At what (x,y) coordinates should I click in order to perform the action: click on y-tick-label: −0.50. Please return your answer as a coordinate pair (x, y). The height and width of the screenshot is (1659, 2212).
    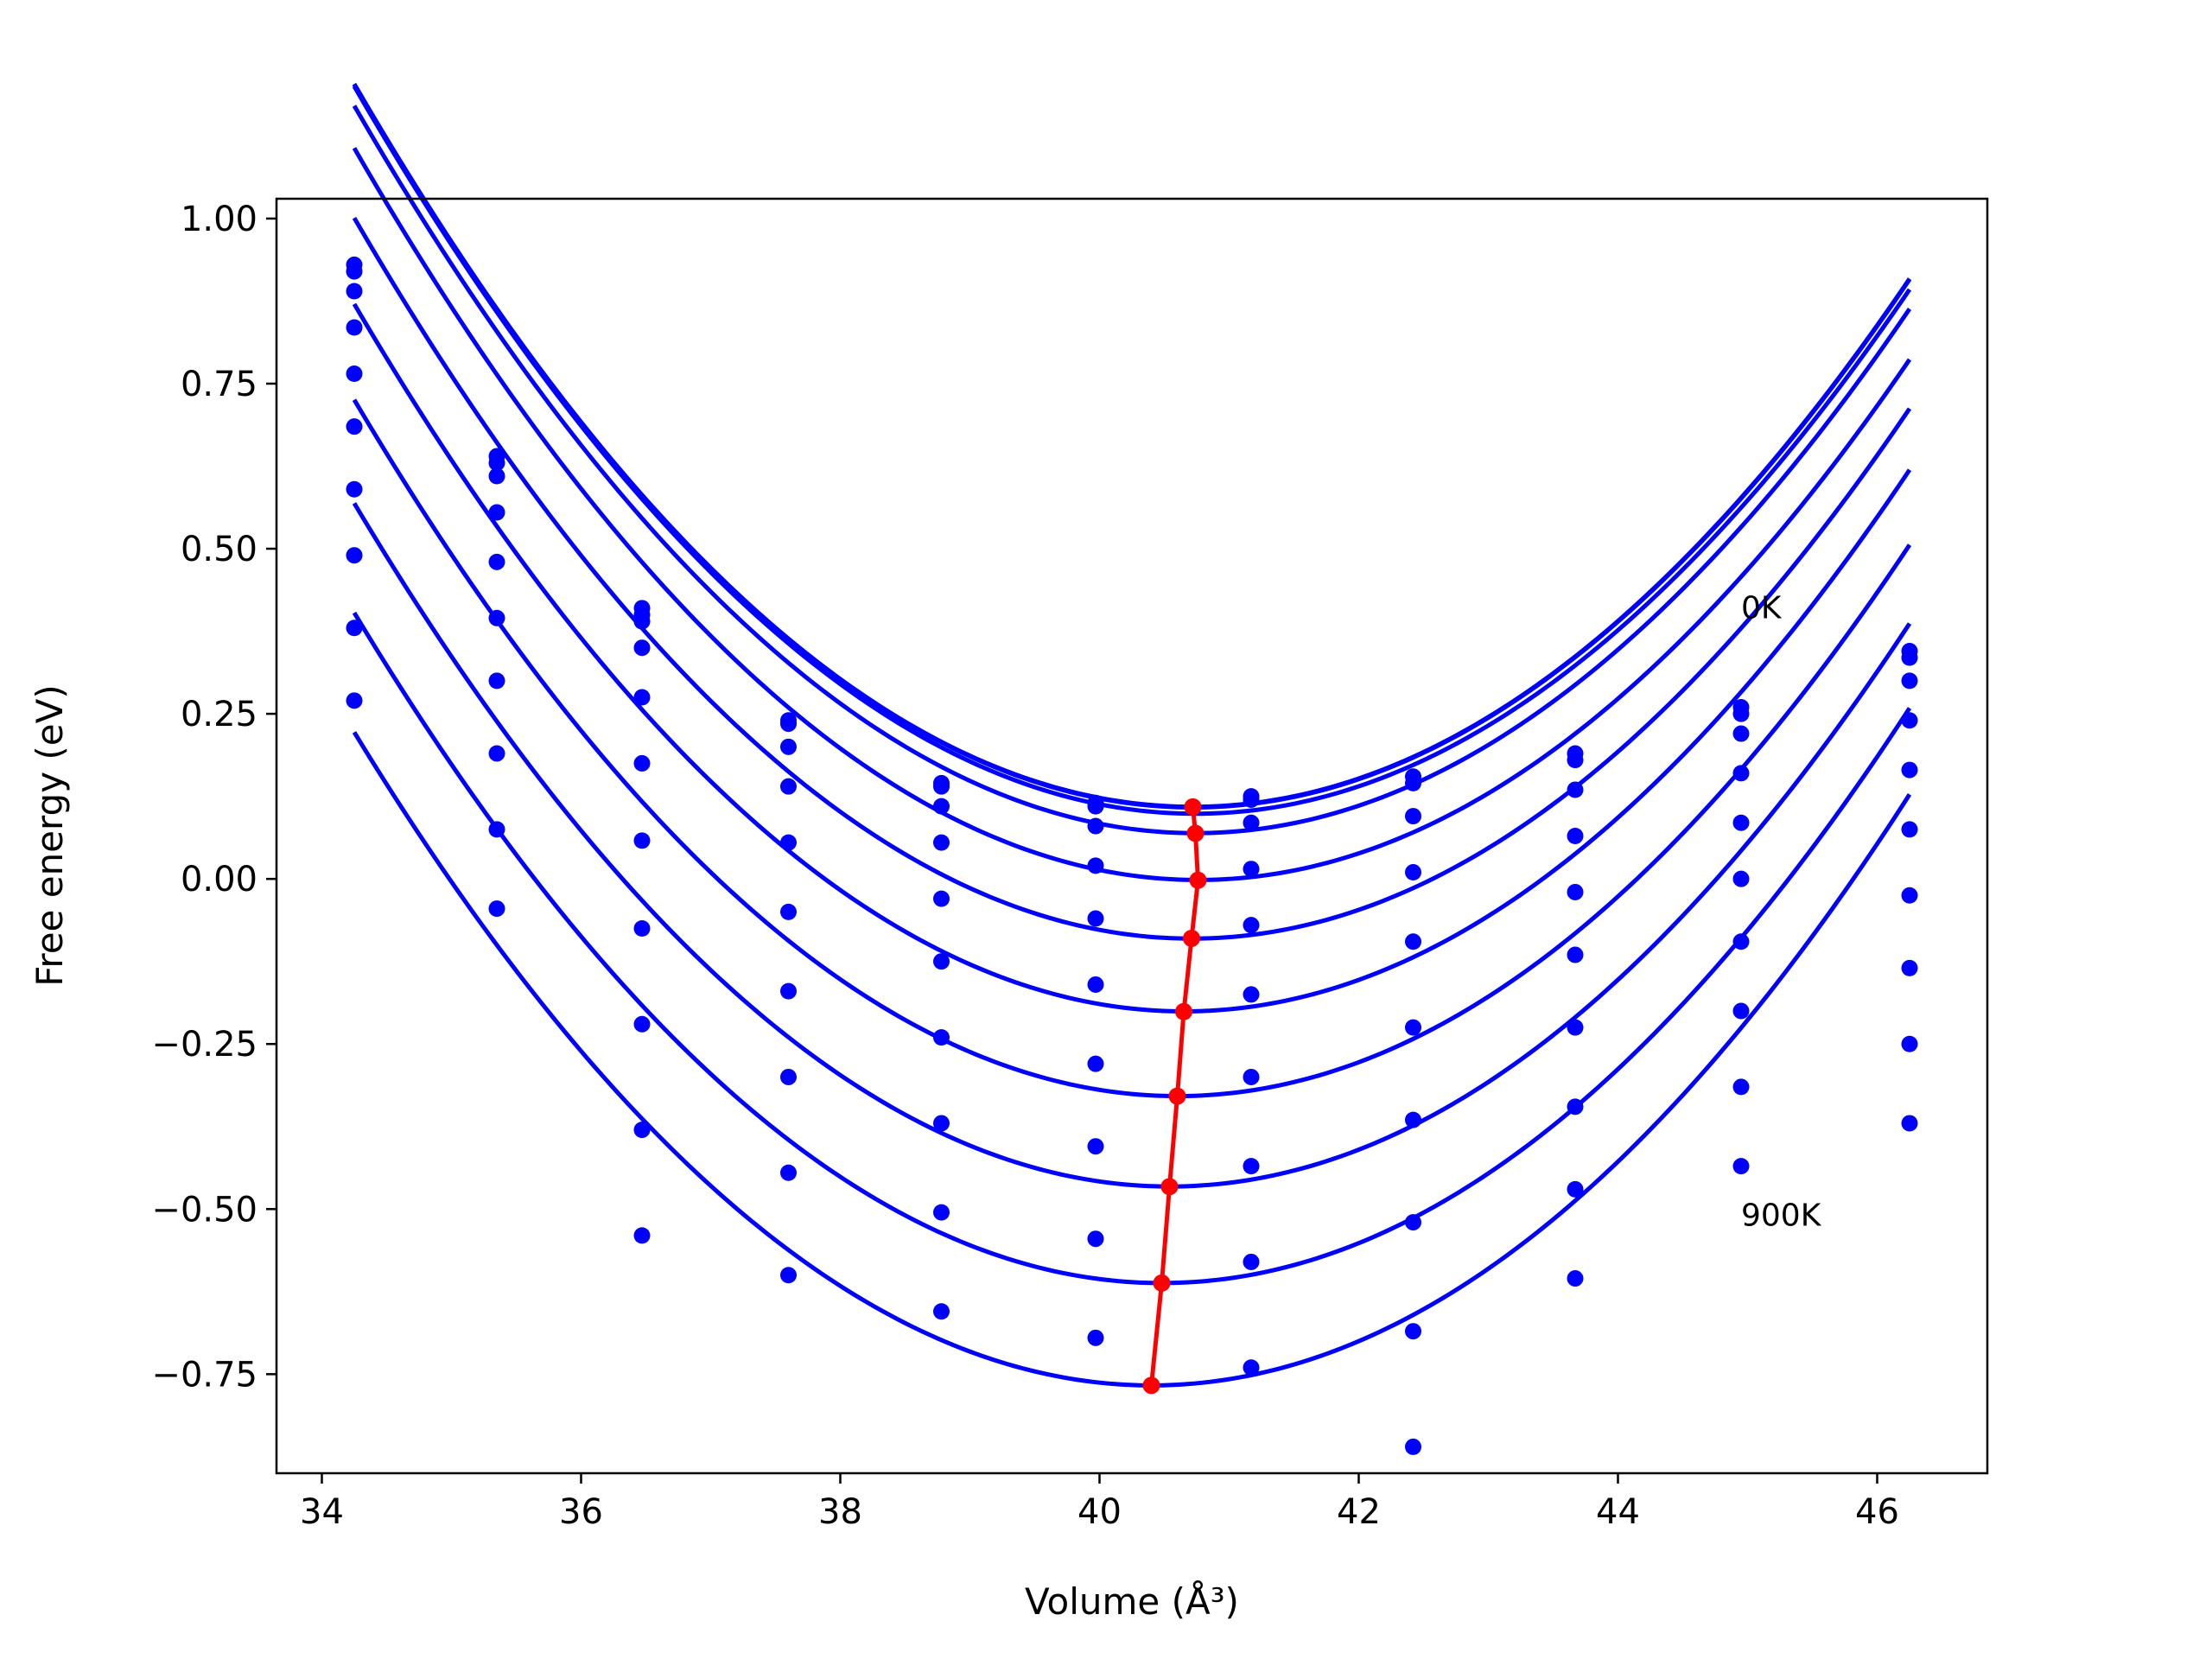
    Looking at the image, I should click on (204, 1210).